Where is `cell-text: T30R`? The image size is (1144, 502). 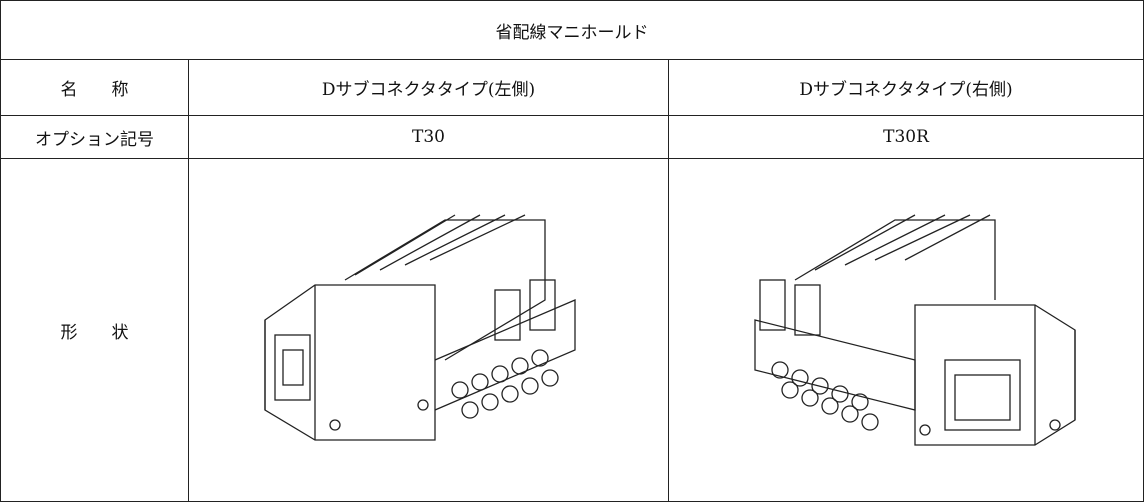
cell-text: T30R is located at coordinates (906, 137).